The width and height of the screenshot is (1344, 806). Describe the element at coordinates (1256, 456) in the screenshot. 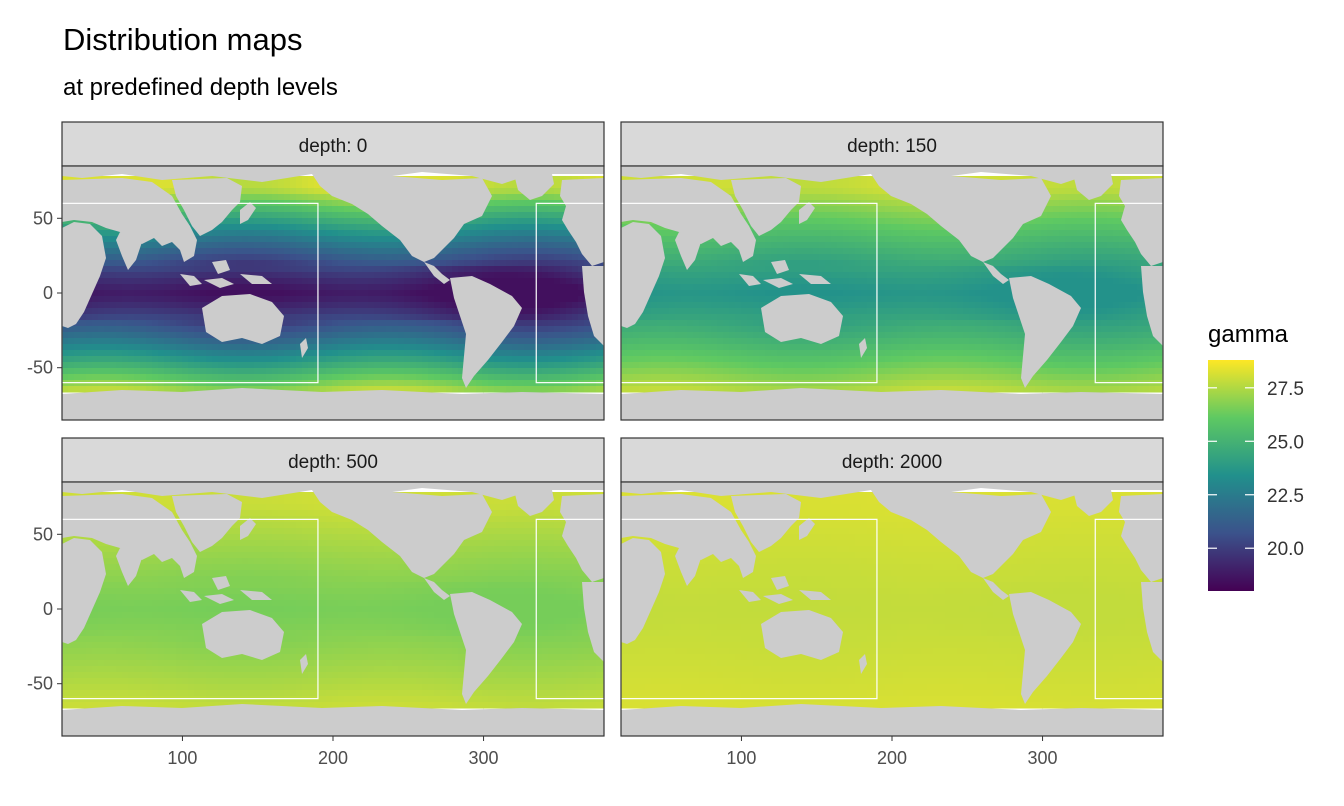

I see `legend: gamma 27.5 25.0 22.5 20.0` at that location.